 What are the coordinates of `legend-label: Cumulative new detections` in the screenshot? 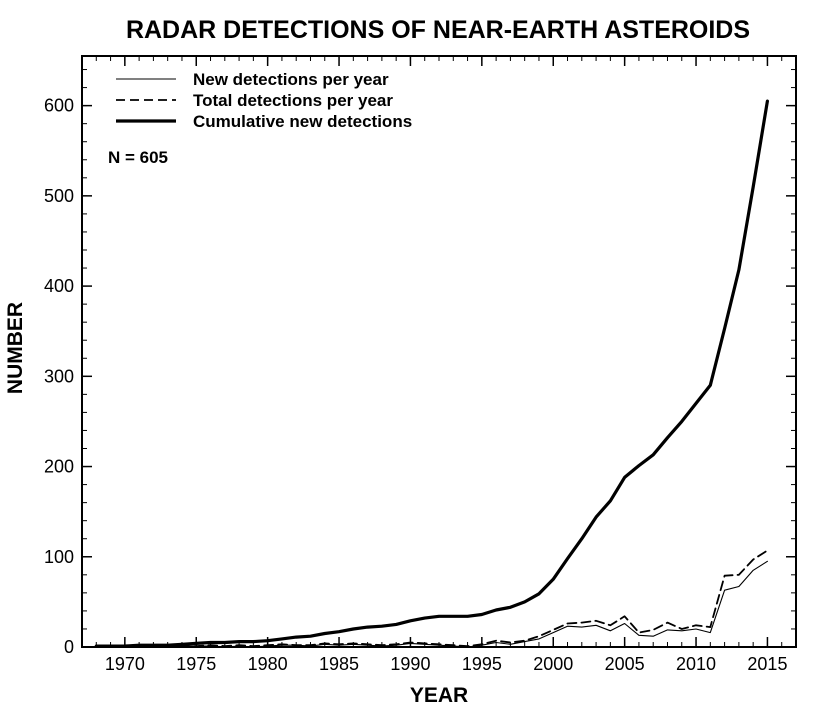 It's located at (302, 121).